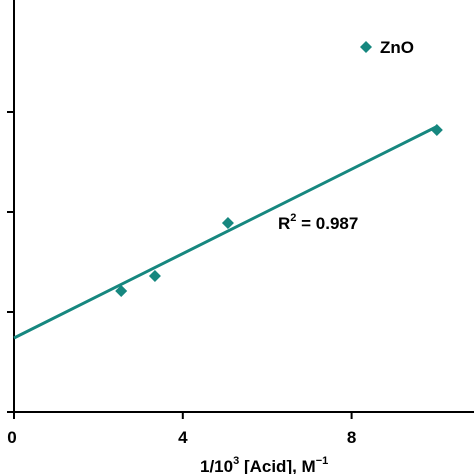 The image size is (474, 474). Describe the element at coordinates (293, 218) in the screenshot. I see `annotation-sup: 2` at that location.